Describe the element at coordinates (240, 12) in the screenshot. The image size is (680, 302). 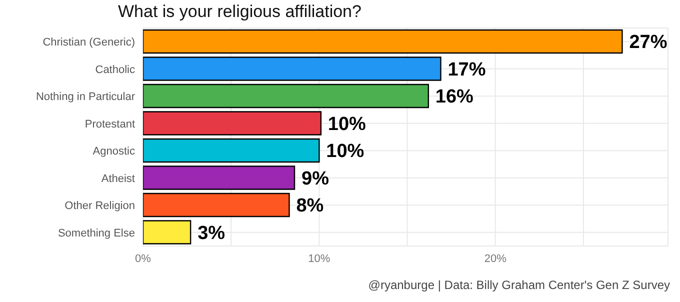
I see `chart-title: What is your religious affiliation?` at that location.